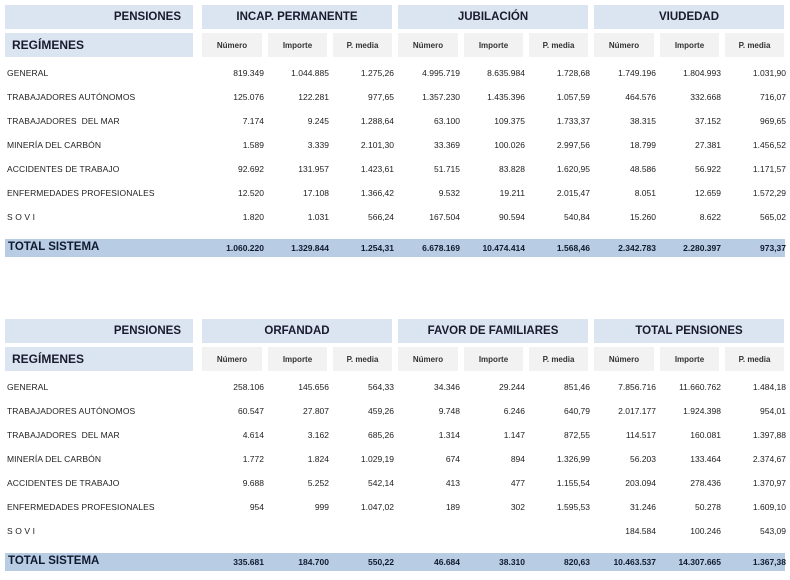 This screenshot has width=790, height=580. What do you see at coordinates (452, 459) in the screenshot?
I see `cell-value: 674` at bounding box center [452, 459].